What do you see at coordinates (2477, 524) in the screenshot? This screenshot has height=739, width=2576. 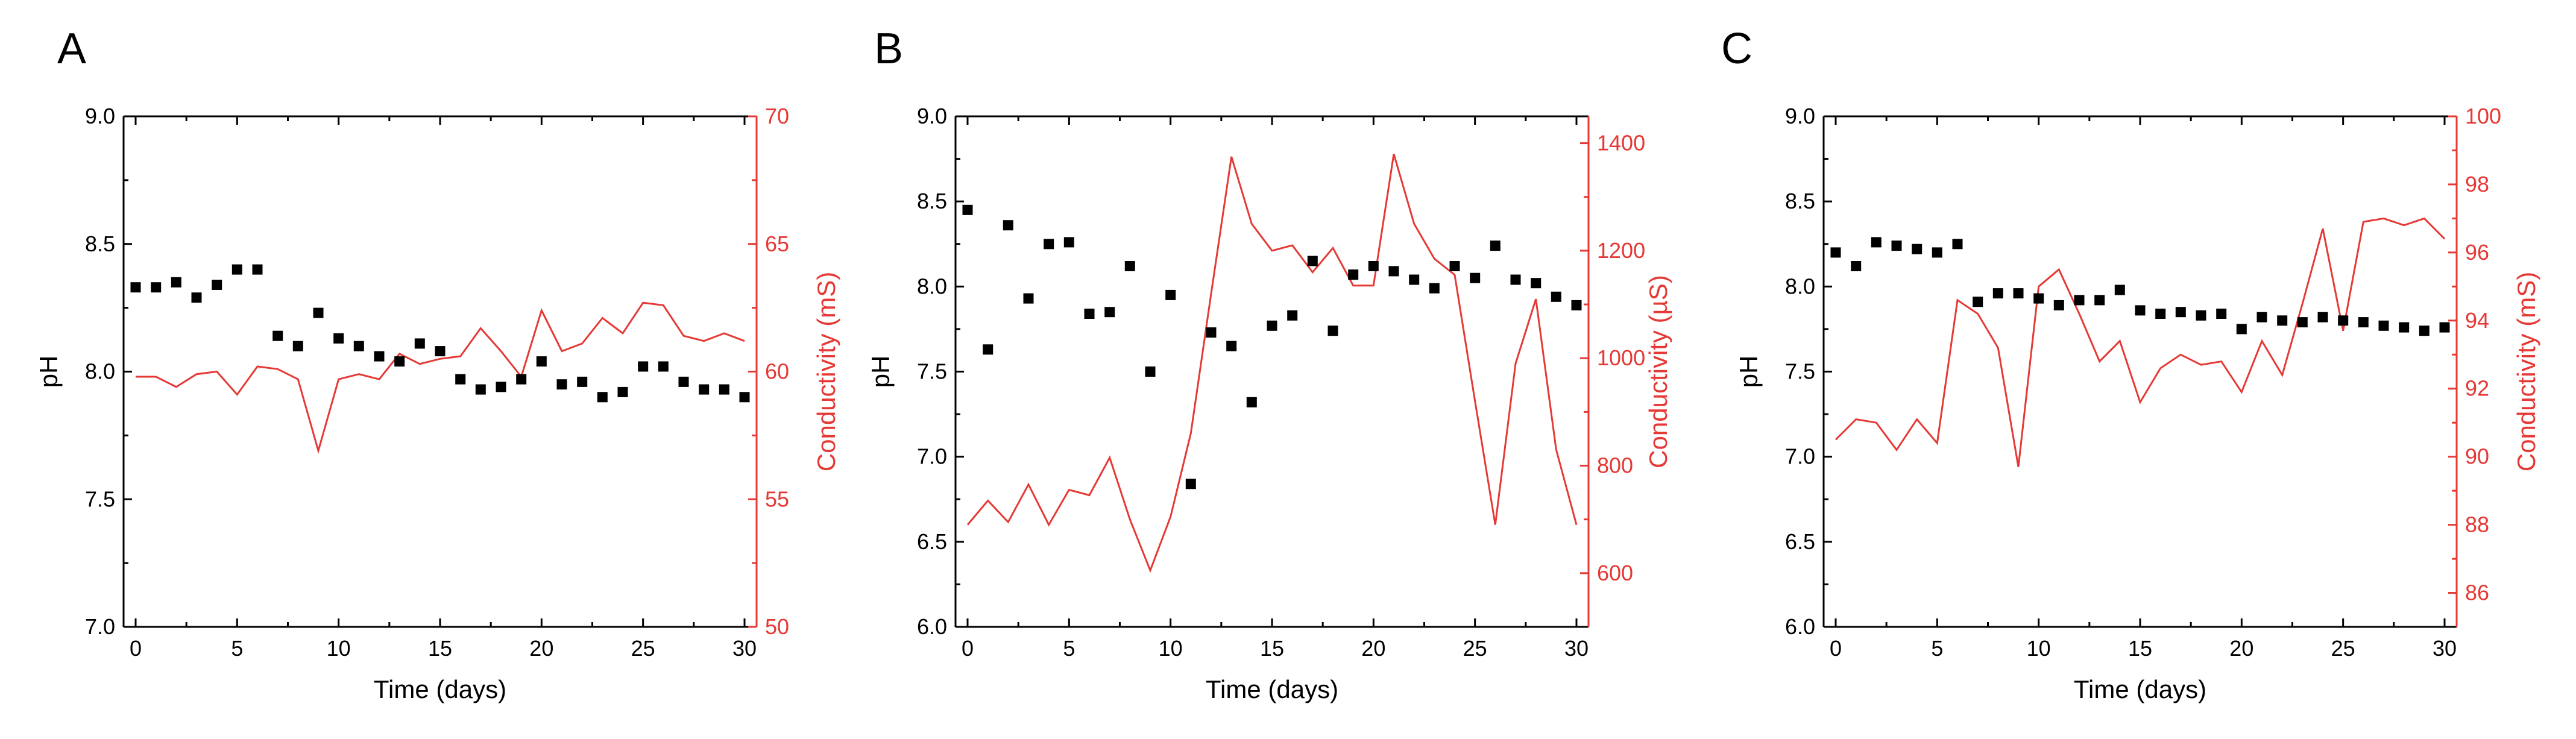 I see `y2-tick-label: 88` at bounding box center [2477, 524].